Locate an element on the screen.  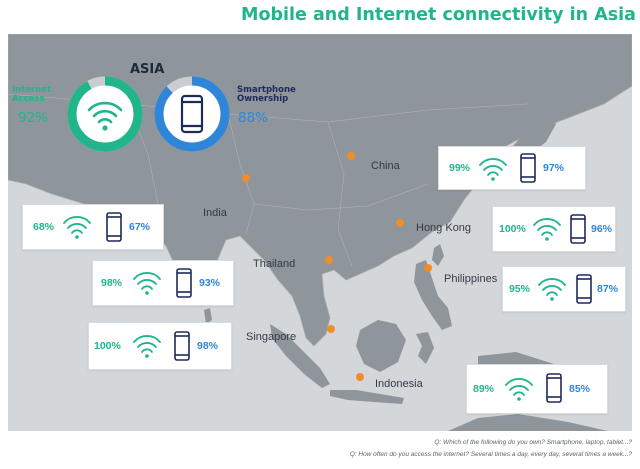
smartphone-pct: 67% is located at coordinates (140, 227).